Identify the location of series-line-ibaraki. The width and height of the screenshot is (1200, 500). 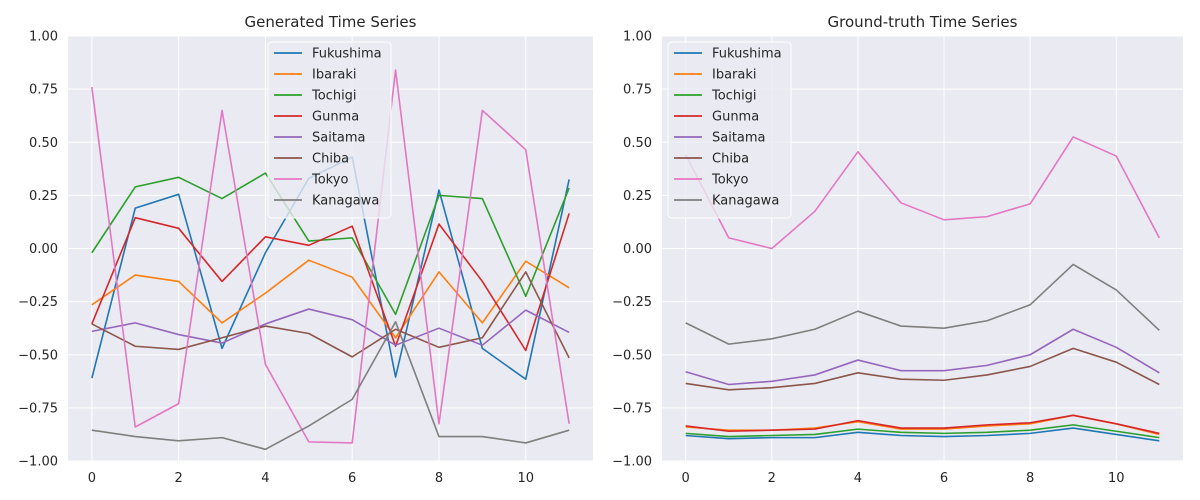
(330, 299).